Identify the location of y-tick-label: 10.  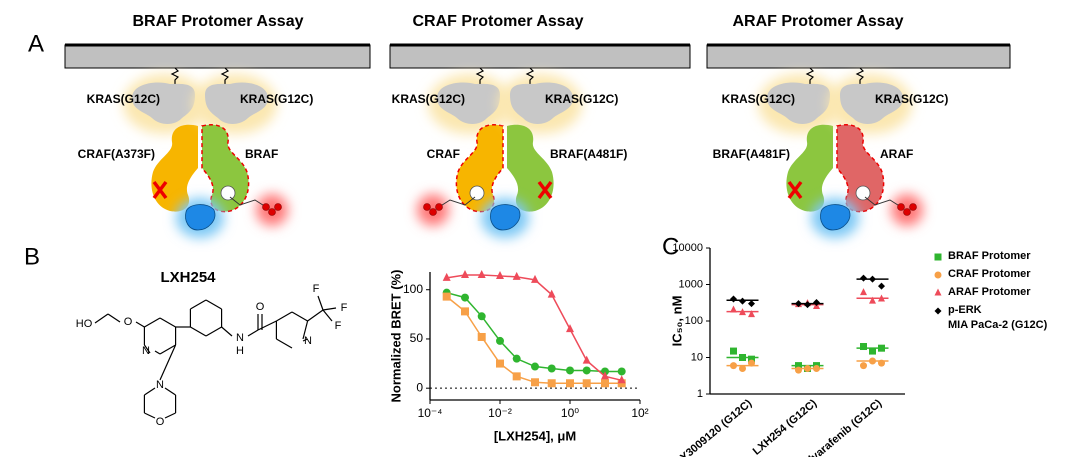
(697, 357).